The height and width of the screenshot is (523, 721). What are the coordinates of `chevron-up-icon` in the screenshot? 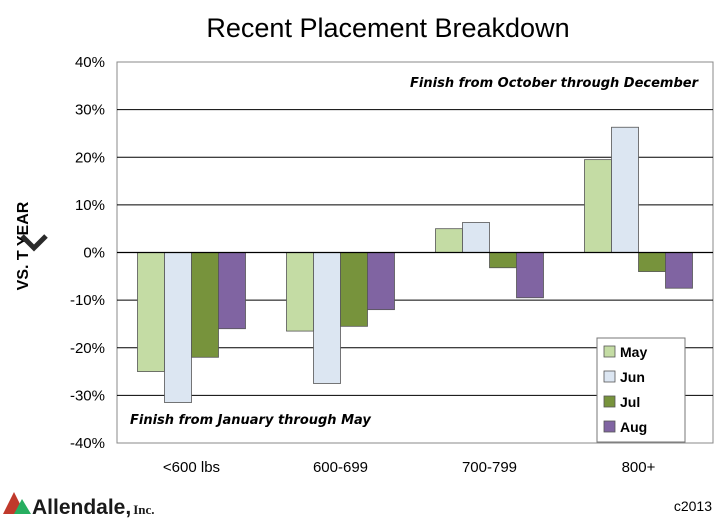 It's located at (34, 243).